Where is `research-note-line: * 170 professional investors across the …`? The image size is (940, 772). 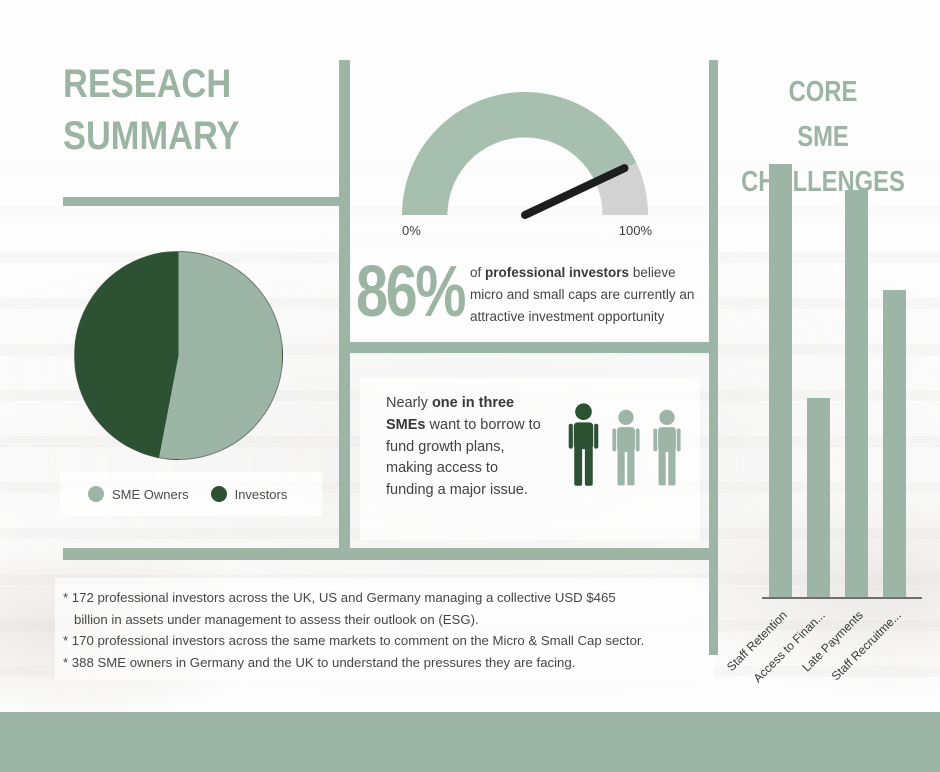 research-note-line: * 170 professional investors across the … is located at coordinates (354, 640).